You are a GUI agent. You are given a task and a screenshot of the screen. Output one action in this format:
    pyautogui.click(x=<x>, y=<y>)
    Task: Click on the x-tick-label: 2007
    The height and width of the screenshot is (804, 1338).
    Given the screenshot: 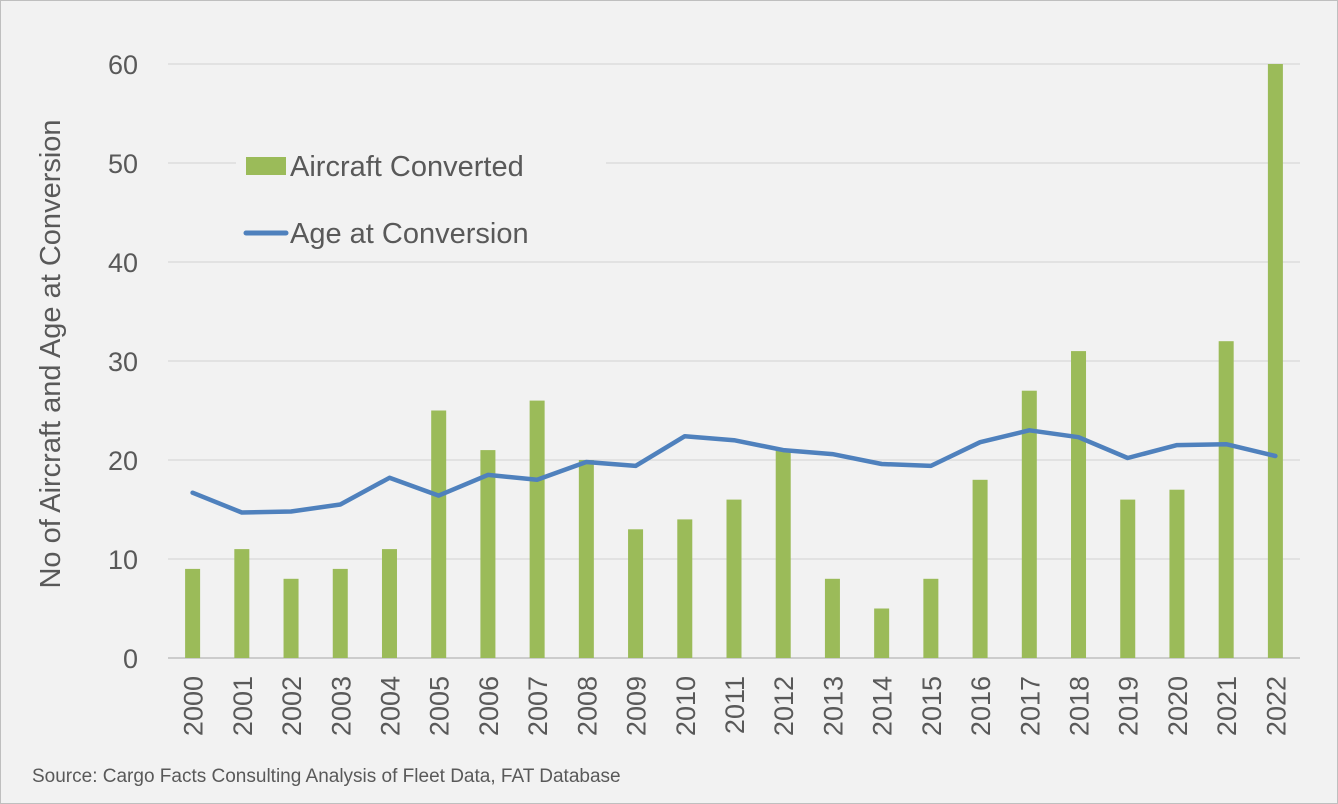 What is the action you would take?
    pyautogui.click(x=538, y=706)
    